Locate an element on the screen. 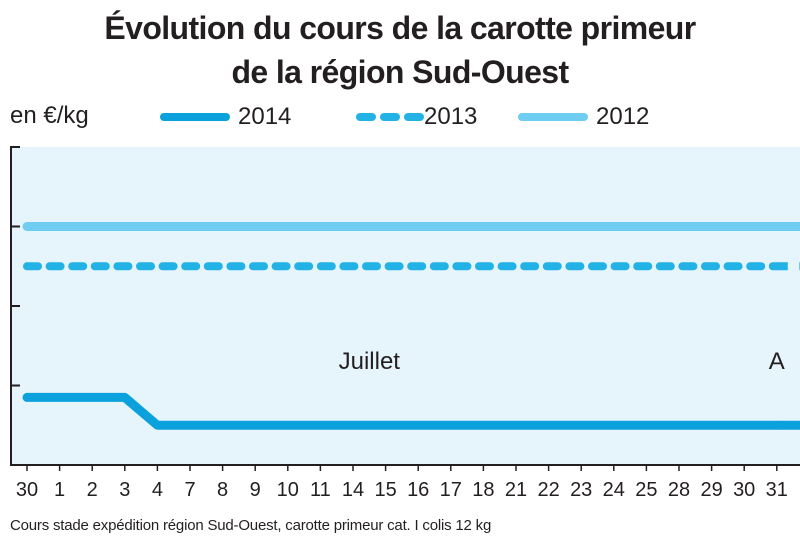 This screenshot has height=550, width=800. x-tick-label: 25 is located at coordinates (646, 490).